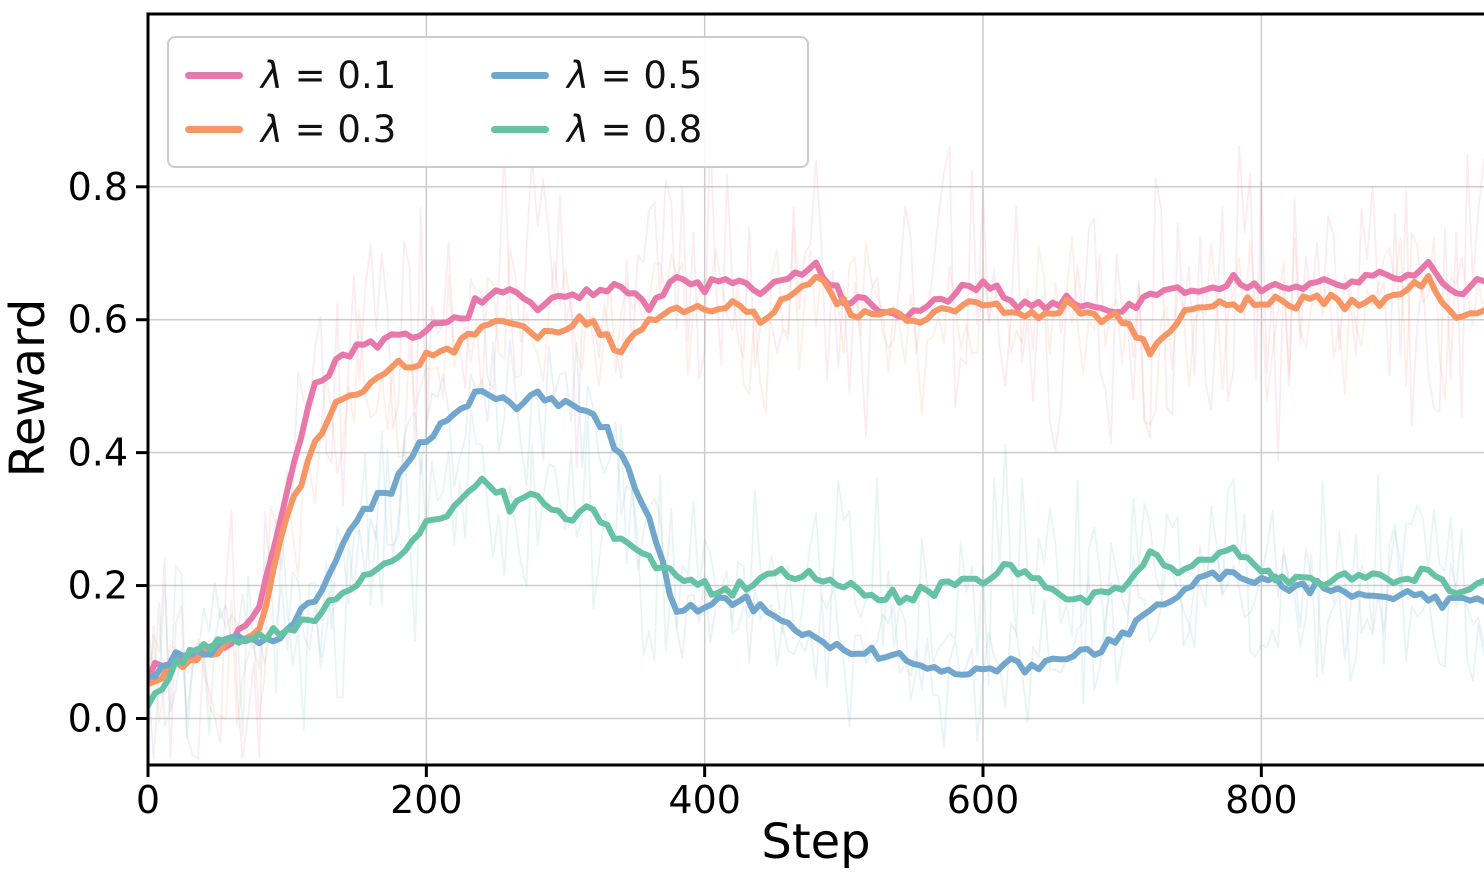  Describe the element at coordinates (815, 842) in the screenshot. I see `x-axis-label: Step` at that location.